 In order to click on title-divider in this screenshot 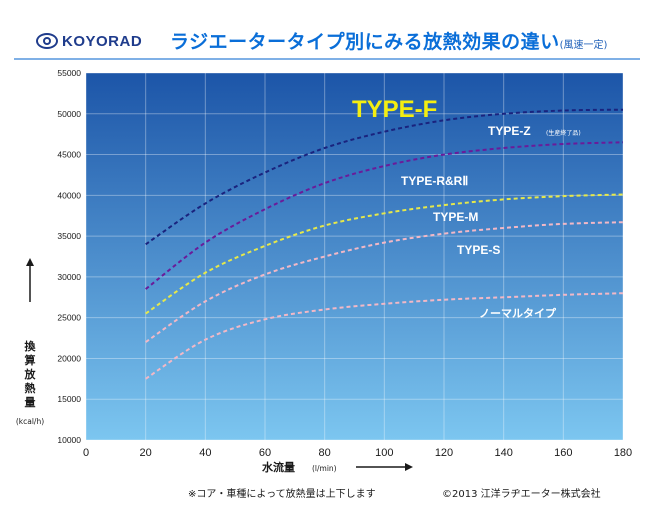, I will do `click(327, 59)`.